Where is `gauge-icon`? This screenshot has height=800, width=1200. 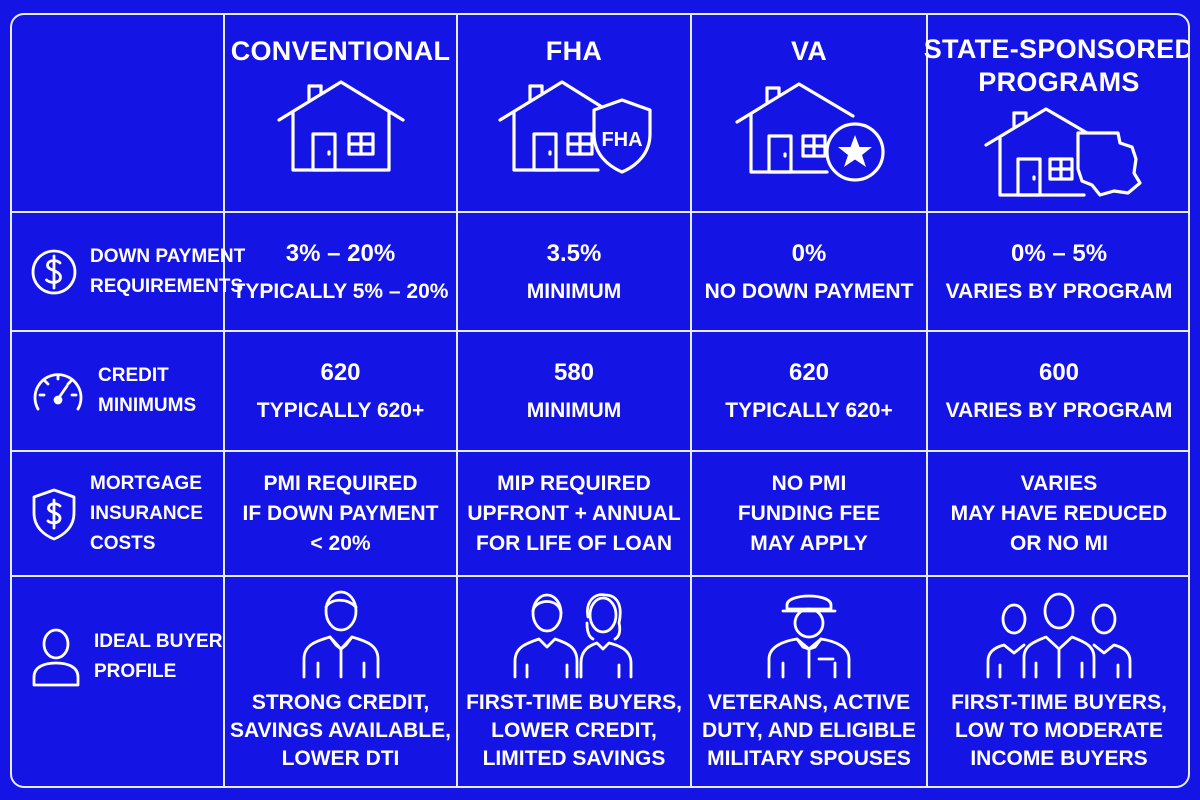
gauge-icon is located at coordinates (58, 392).